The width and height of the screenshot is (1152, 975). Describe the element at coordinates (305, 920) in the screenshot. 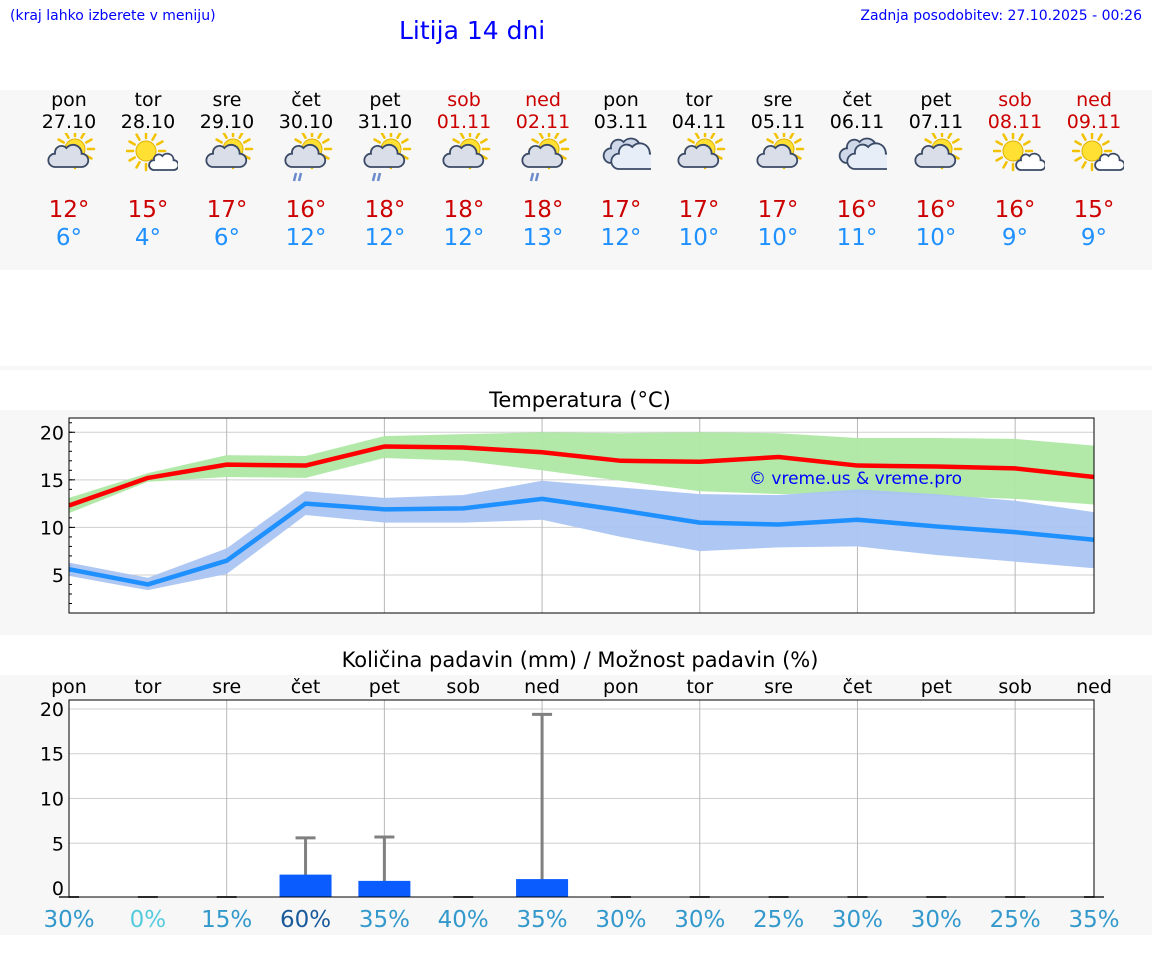

I see `precip-probability: 60%` at that location.